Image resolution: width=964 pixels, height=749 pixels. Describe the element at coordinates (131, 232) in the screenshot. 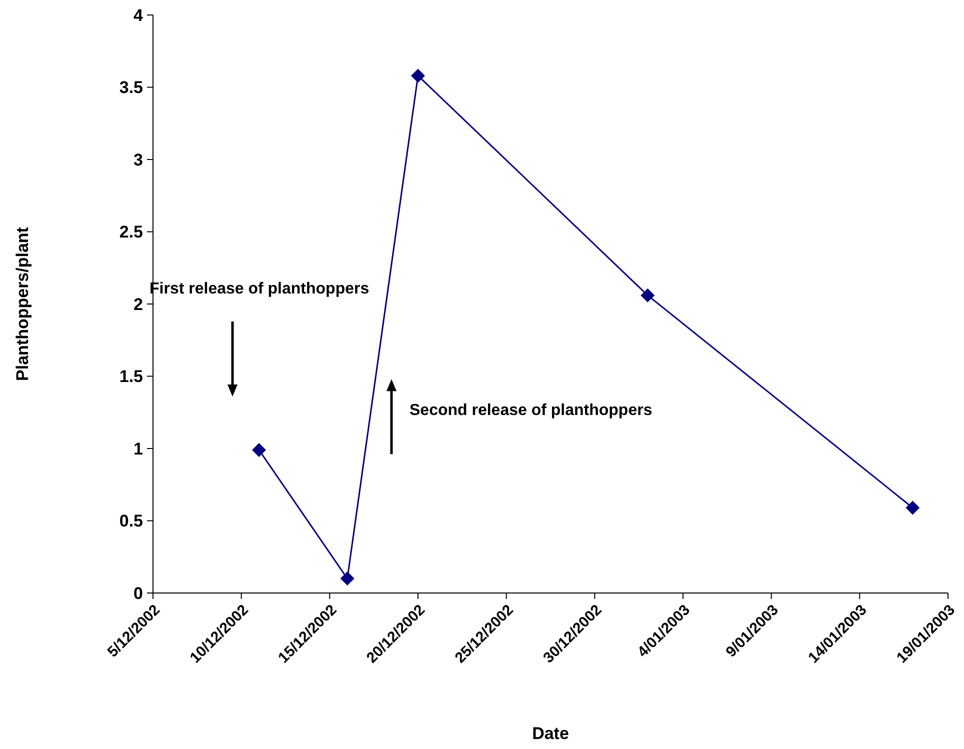

I see `y-tick-label: 2.5` at that location.